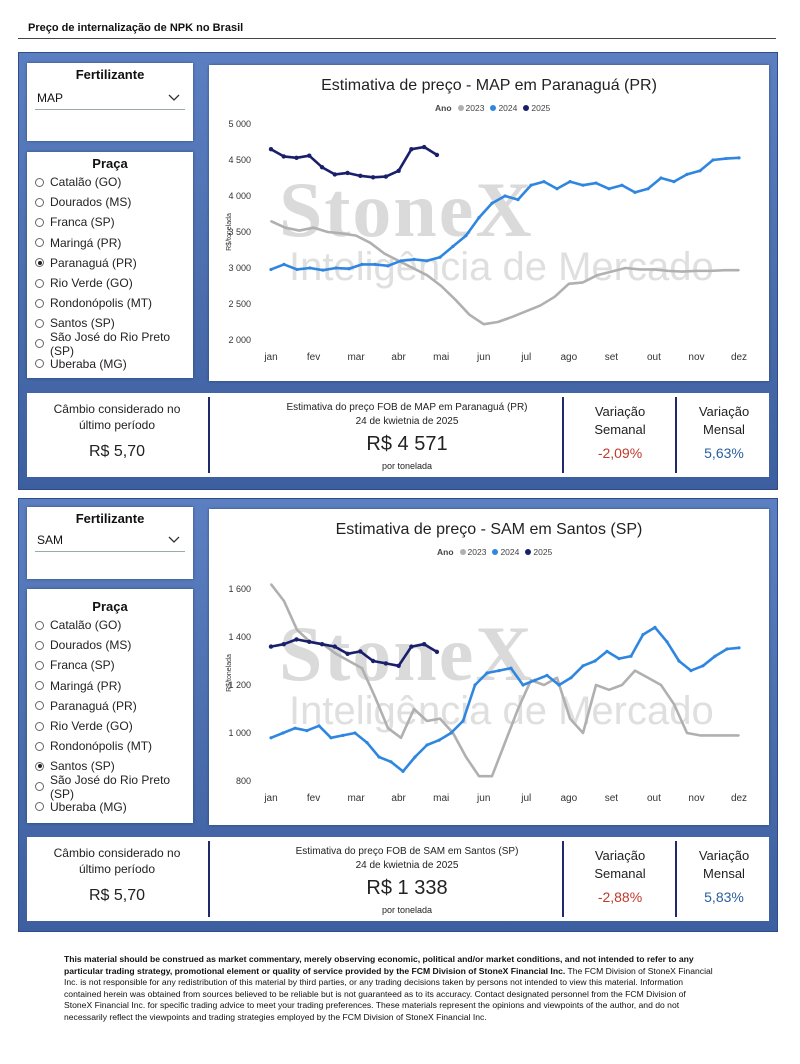  Describe the element at coordinates (117, 451) in the screenshot. I see `cambio-value: R$ 5,70` at that location.